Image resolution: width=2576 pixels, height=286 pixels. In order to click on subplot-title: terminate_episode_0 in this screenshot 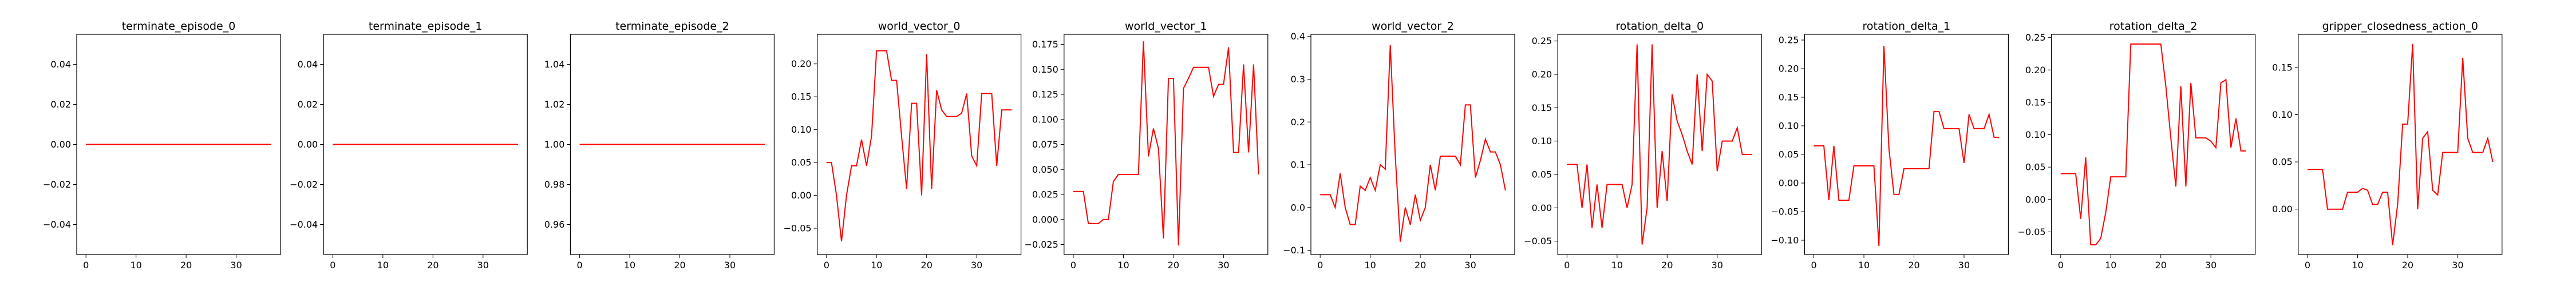, I will do `click(179, 26)`.